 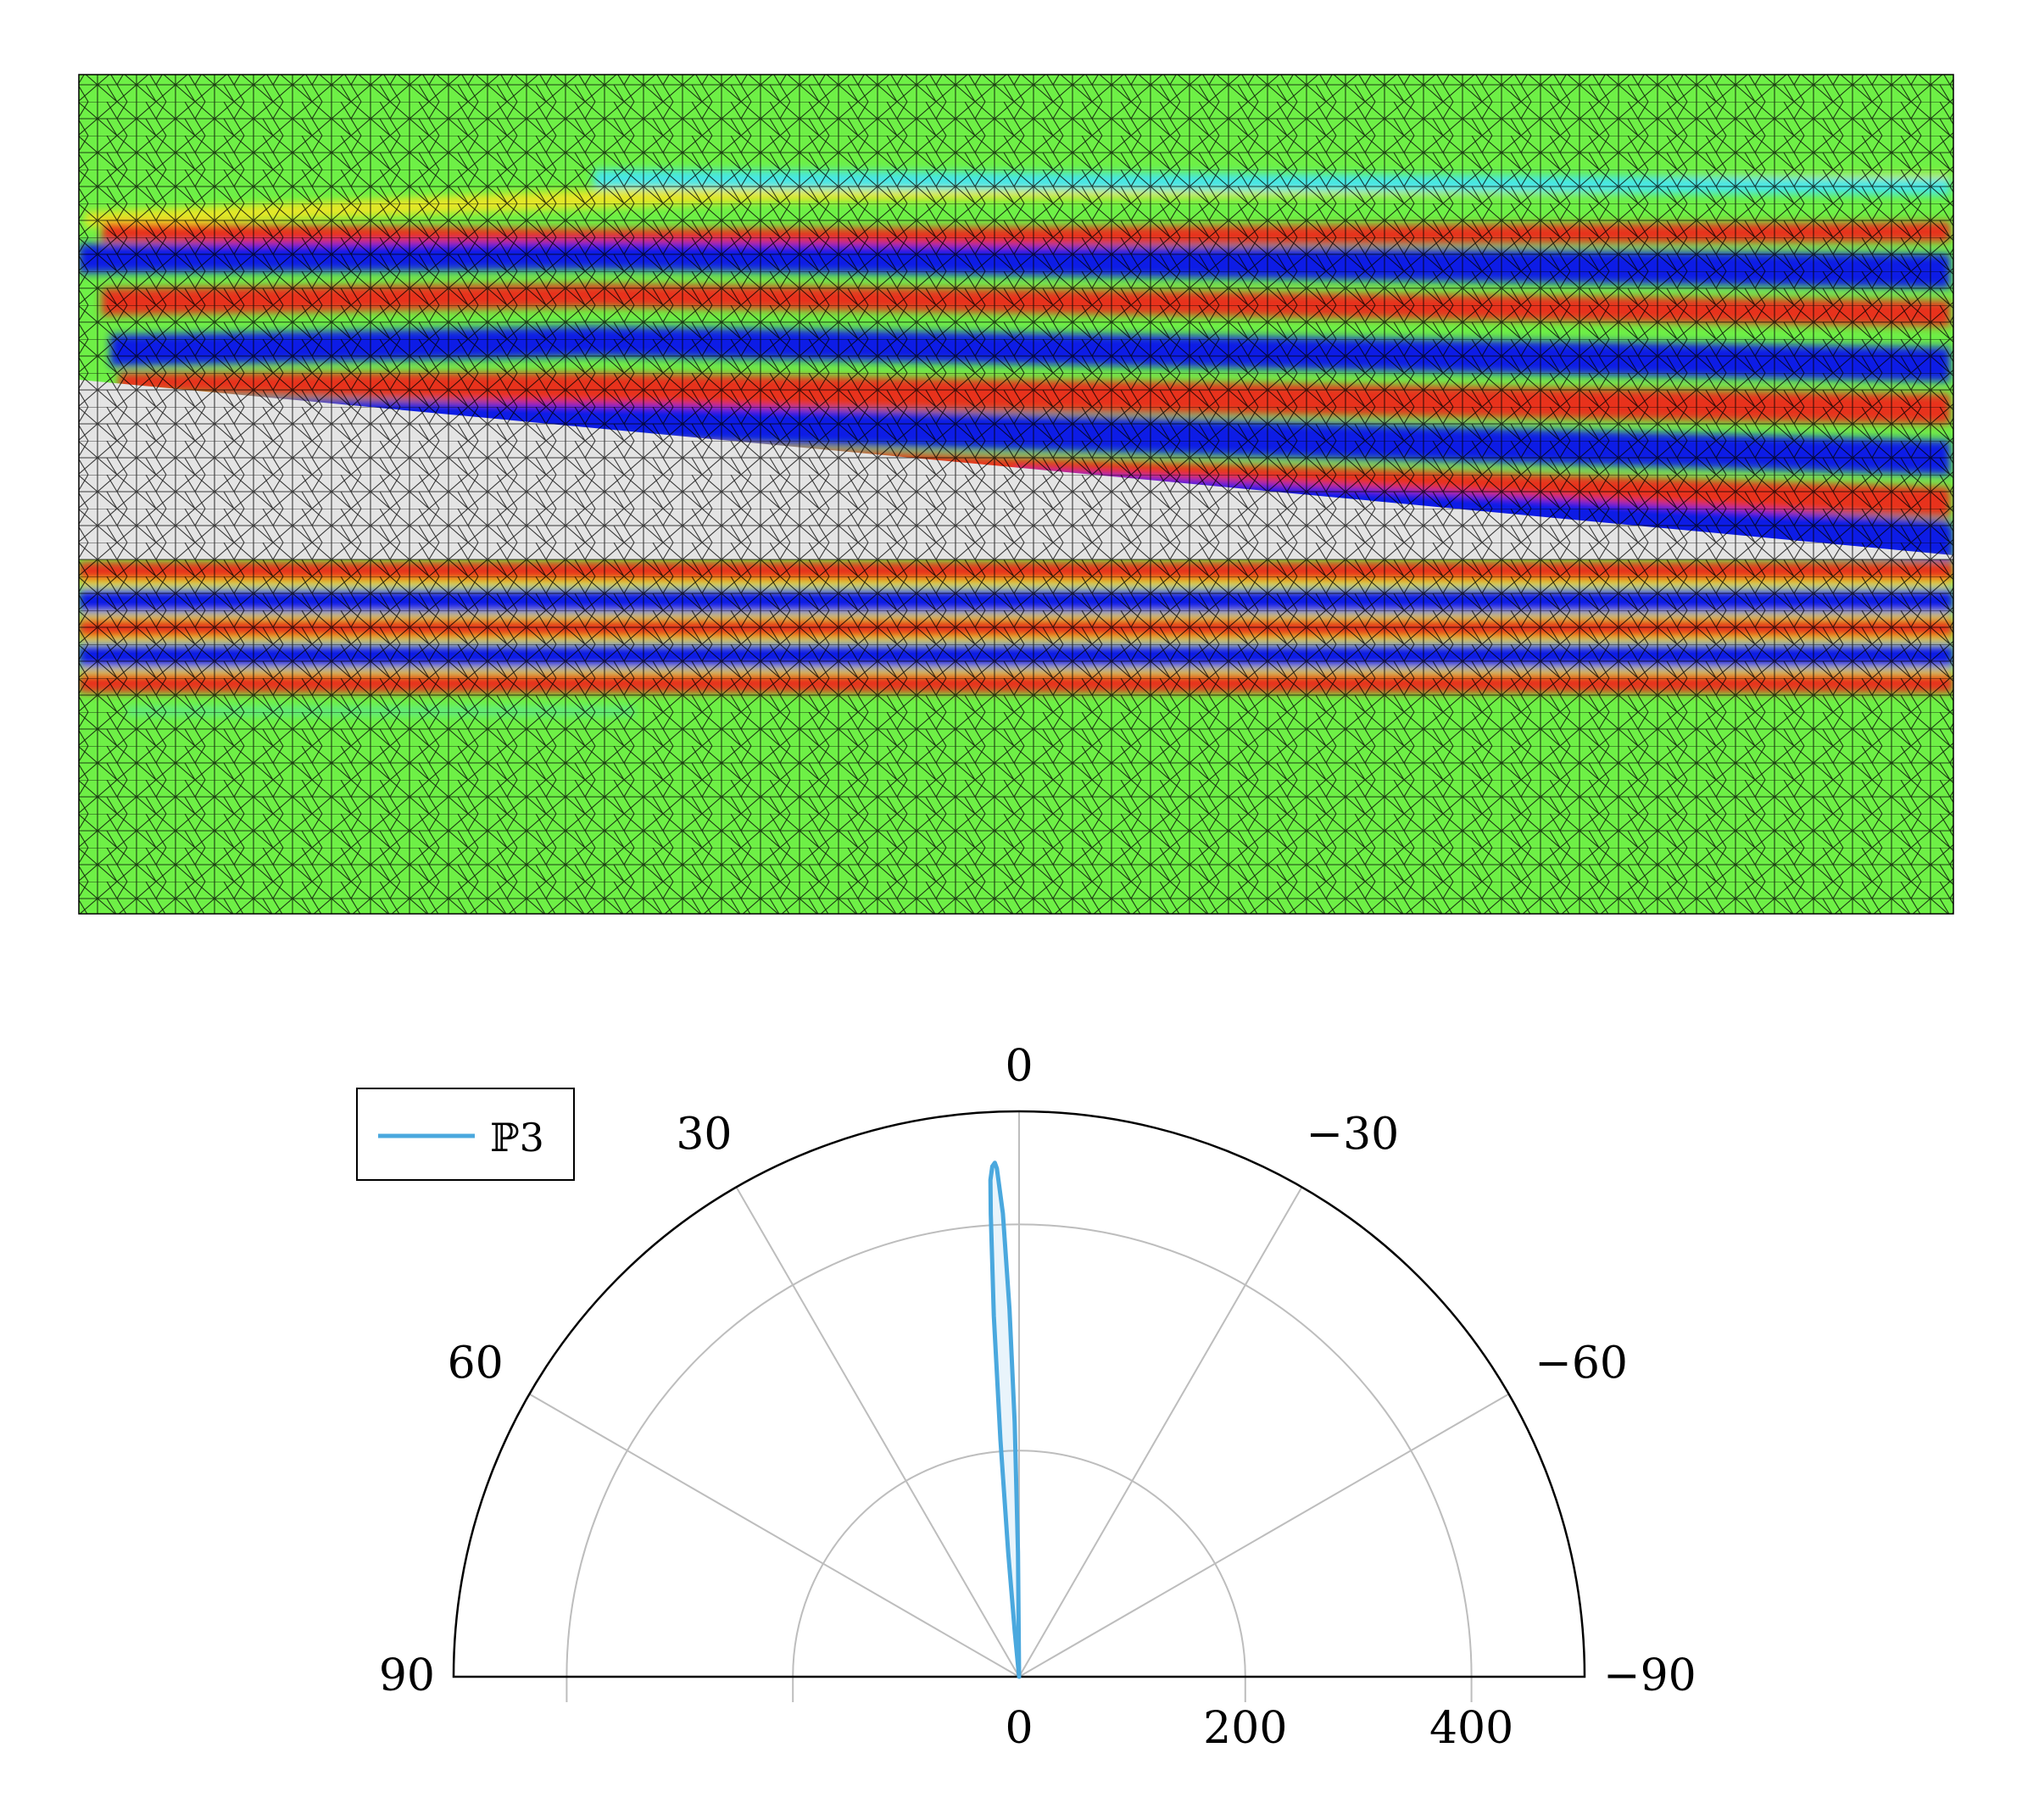 What do you see at coordinates (517, 1137) in the screenshot?
I see `legend-label: ℙ3` at bounding box center [517, 1137].